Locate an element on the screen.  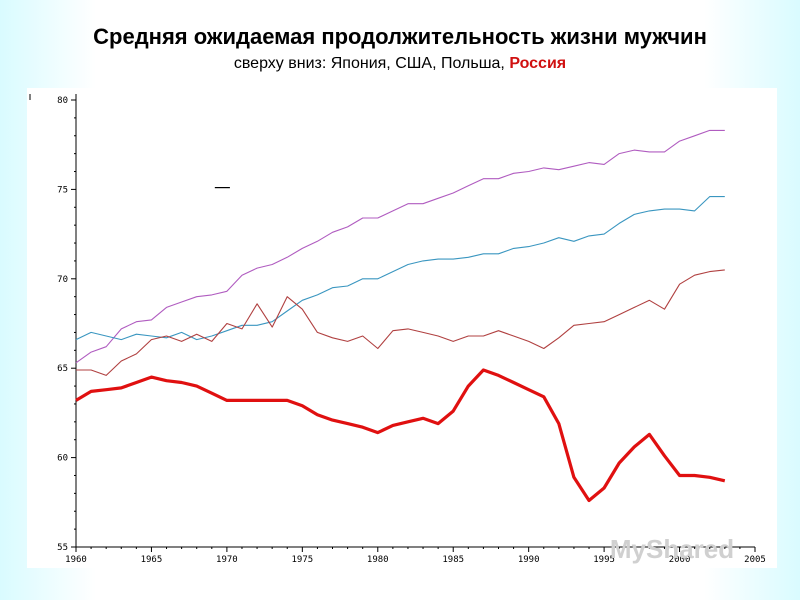
x-tick-label: 2000 is located at coordinates (680, 560).